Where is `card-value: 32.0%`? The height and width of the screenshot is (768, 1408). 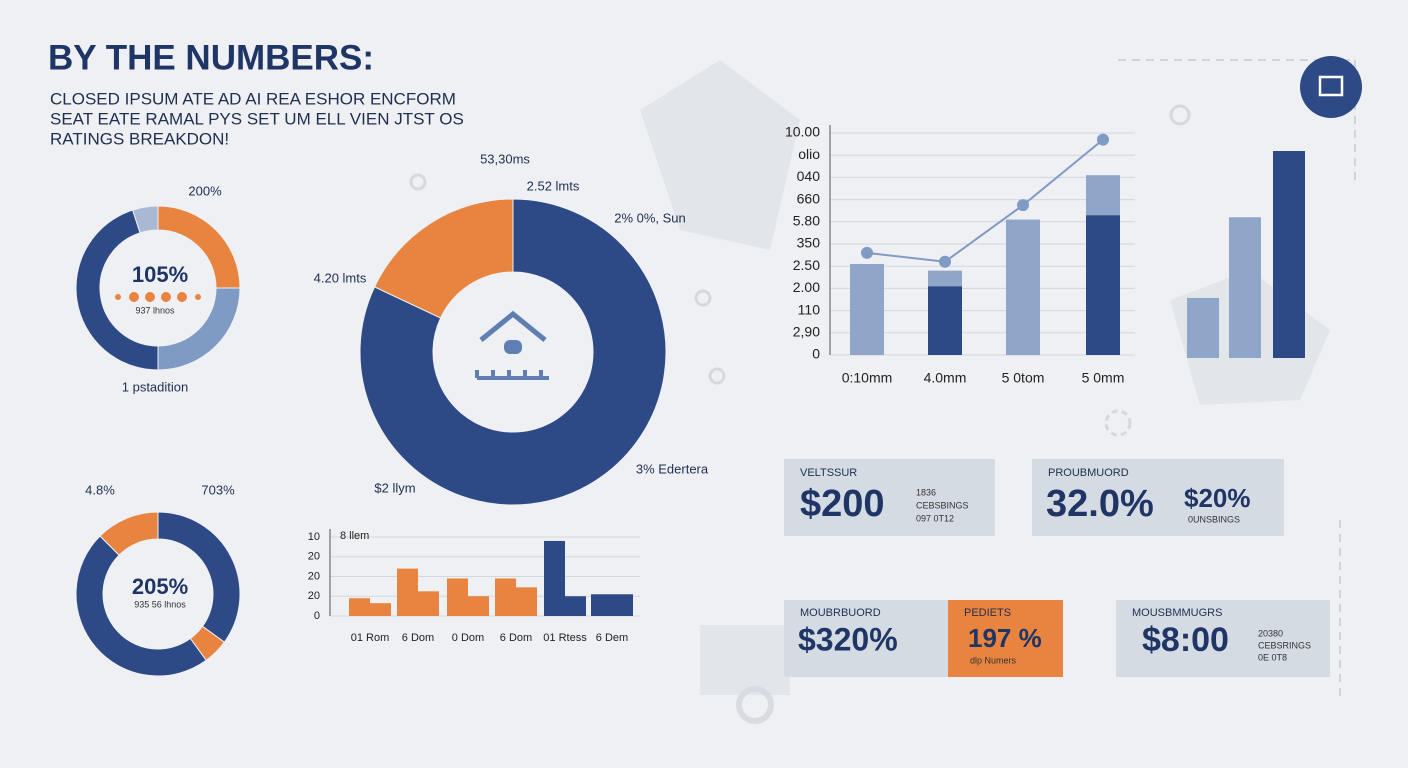
card-value: 32.0% is located at coordinates (1100, 504).